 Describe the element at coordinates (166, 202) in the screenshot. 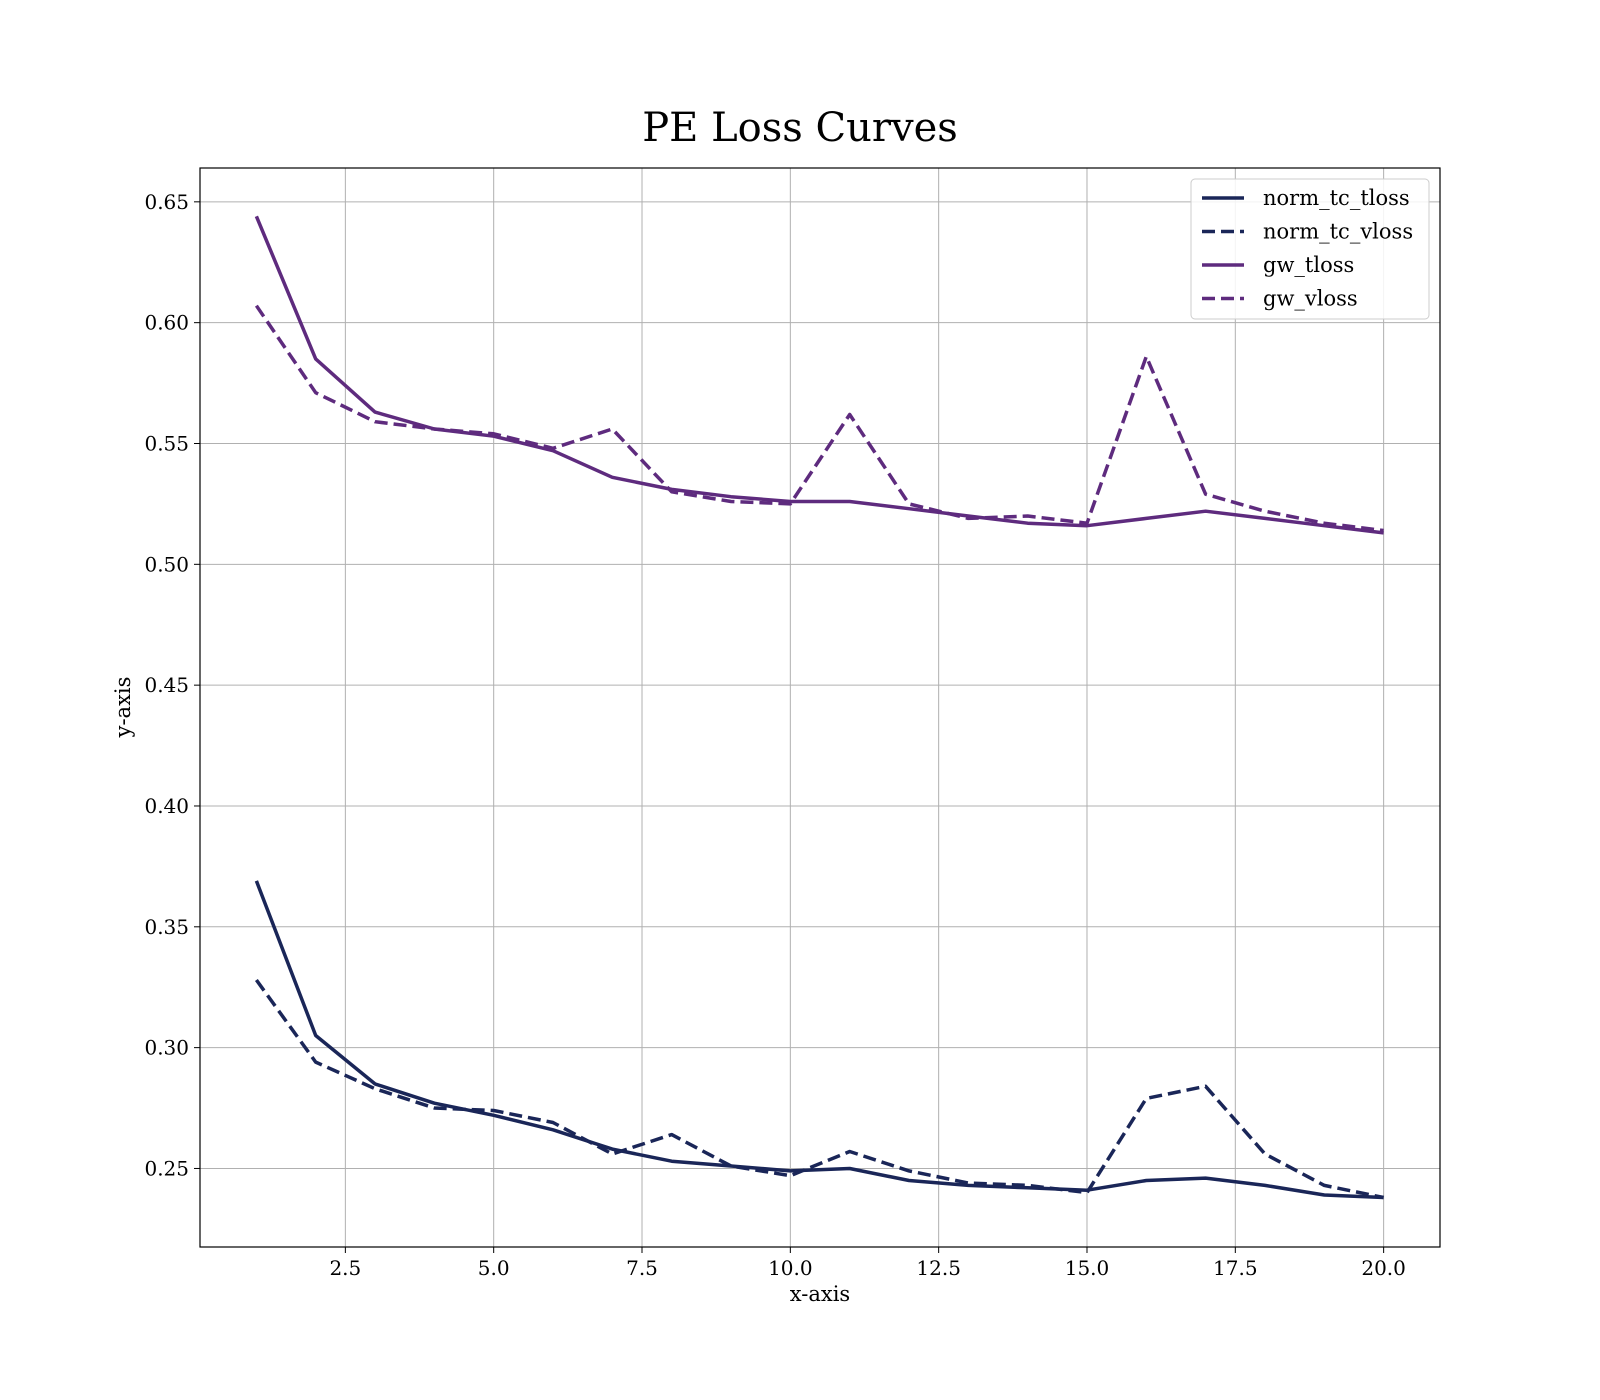

I see `y-tick-label: 0.65` at that location.